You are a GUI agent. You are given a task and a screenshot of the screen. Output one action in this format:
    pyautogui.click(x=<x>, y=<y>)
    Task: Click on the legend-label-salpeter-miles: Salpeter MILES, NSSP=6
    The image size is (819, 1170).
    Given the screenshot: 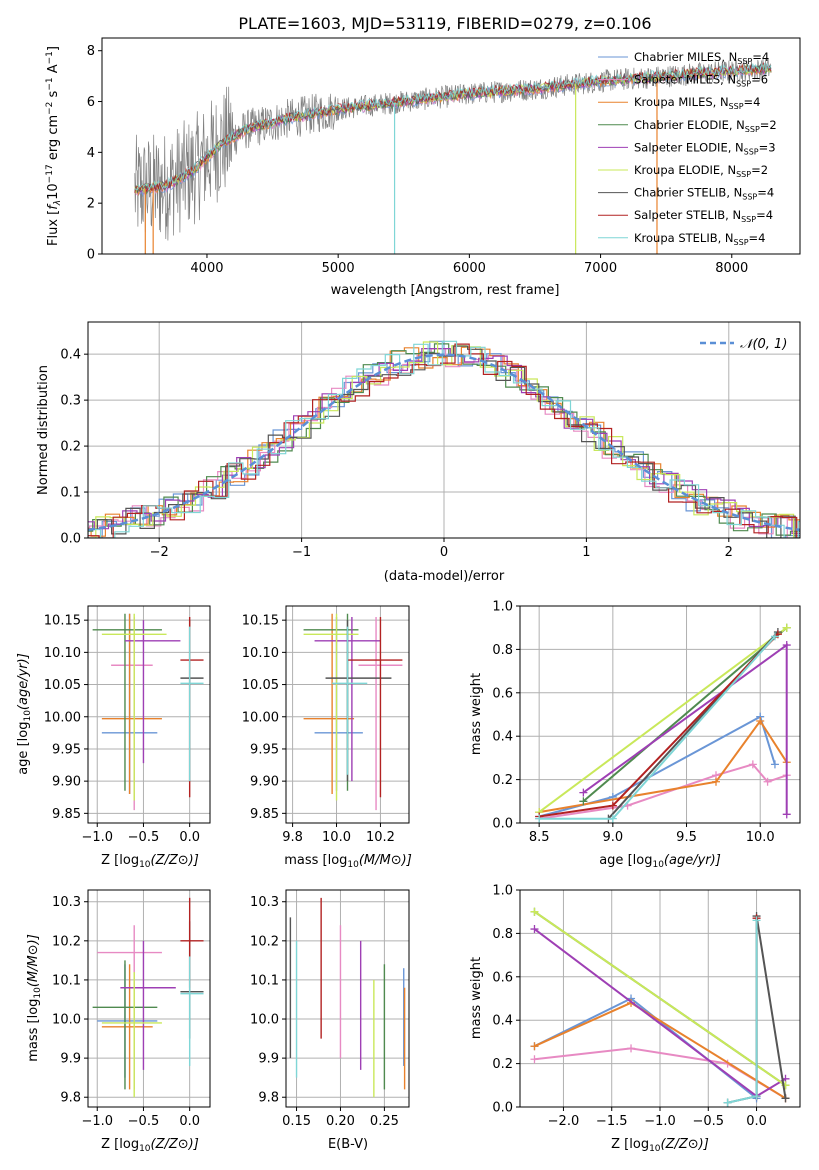 What is the action you would take?
    pyautogui.click(x=701, y=81)
    